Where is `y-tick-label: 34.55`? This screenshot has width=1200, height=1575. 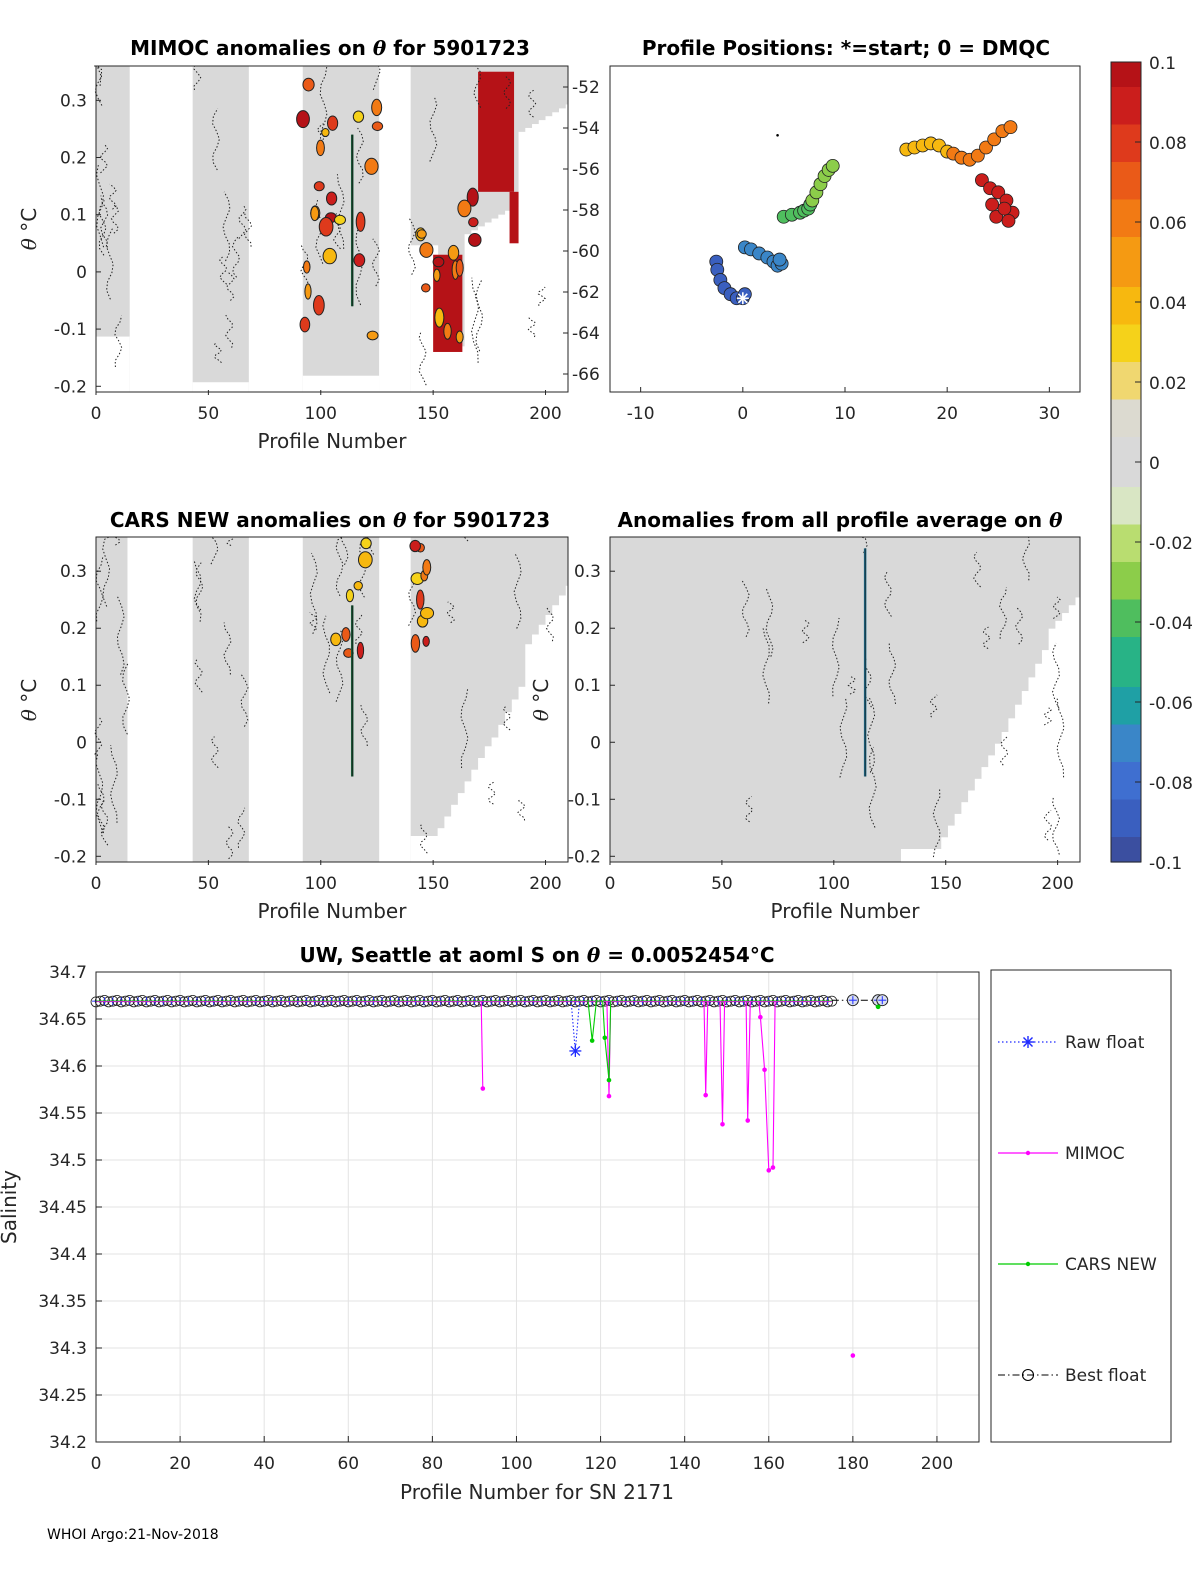
y-tick-label: 34.55 is located at coordinates (62, 1114).